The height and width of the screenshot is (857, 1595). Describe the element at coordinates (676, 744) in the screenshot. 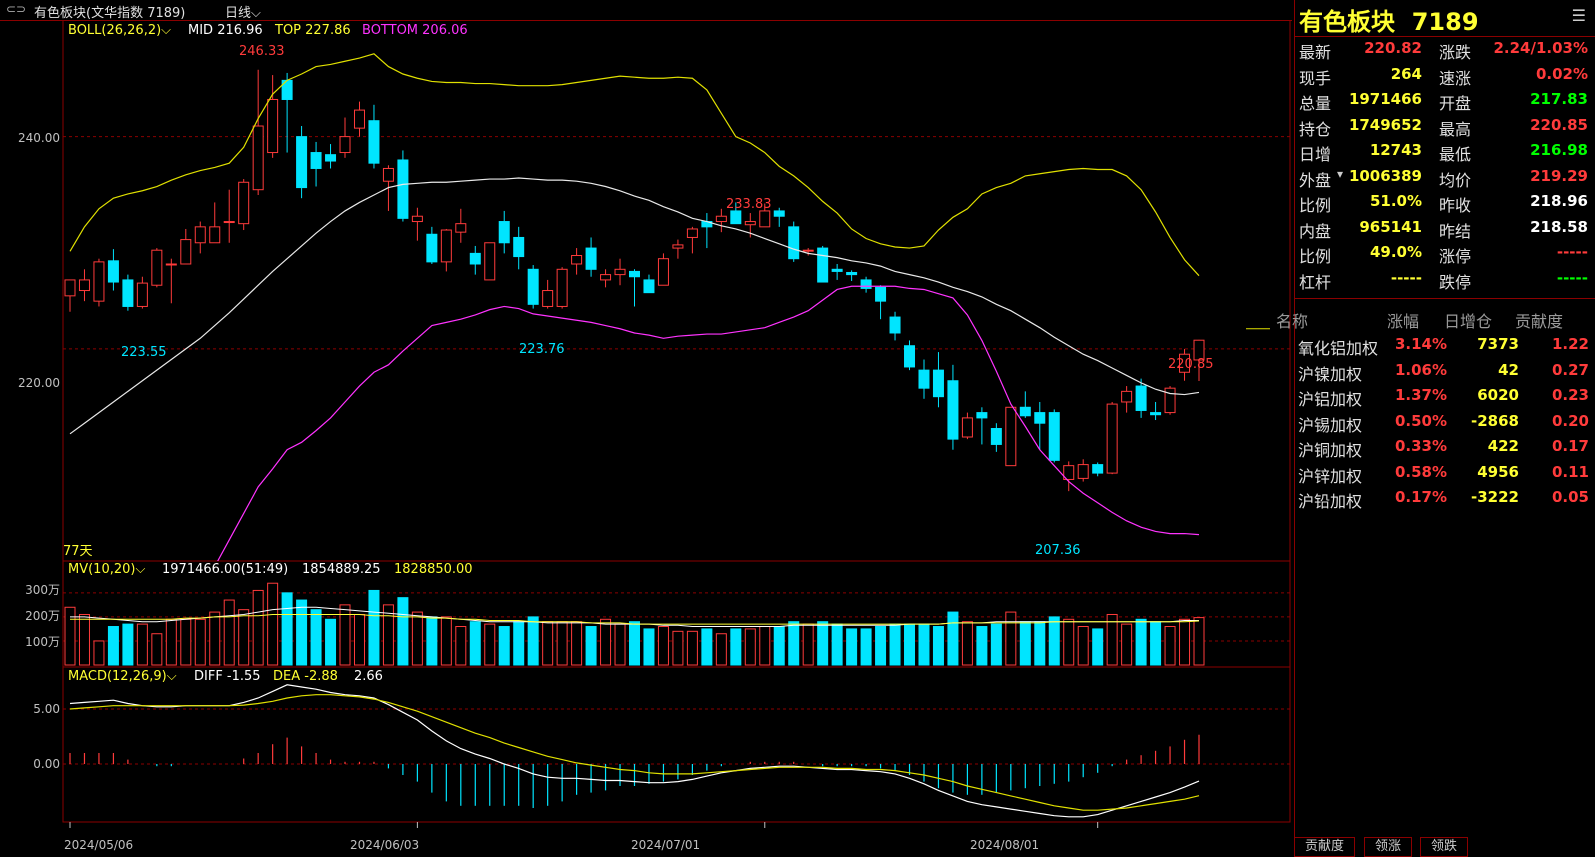

I see `macd-pane-frame` at that location.